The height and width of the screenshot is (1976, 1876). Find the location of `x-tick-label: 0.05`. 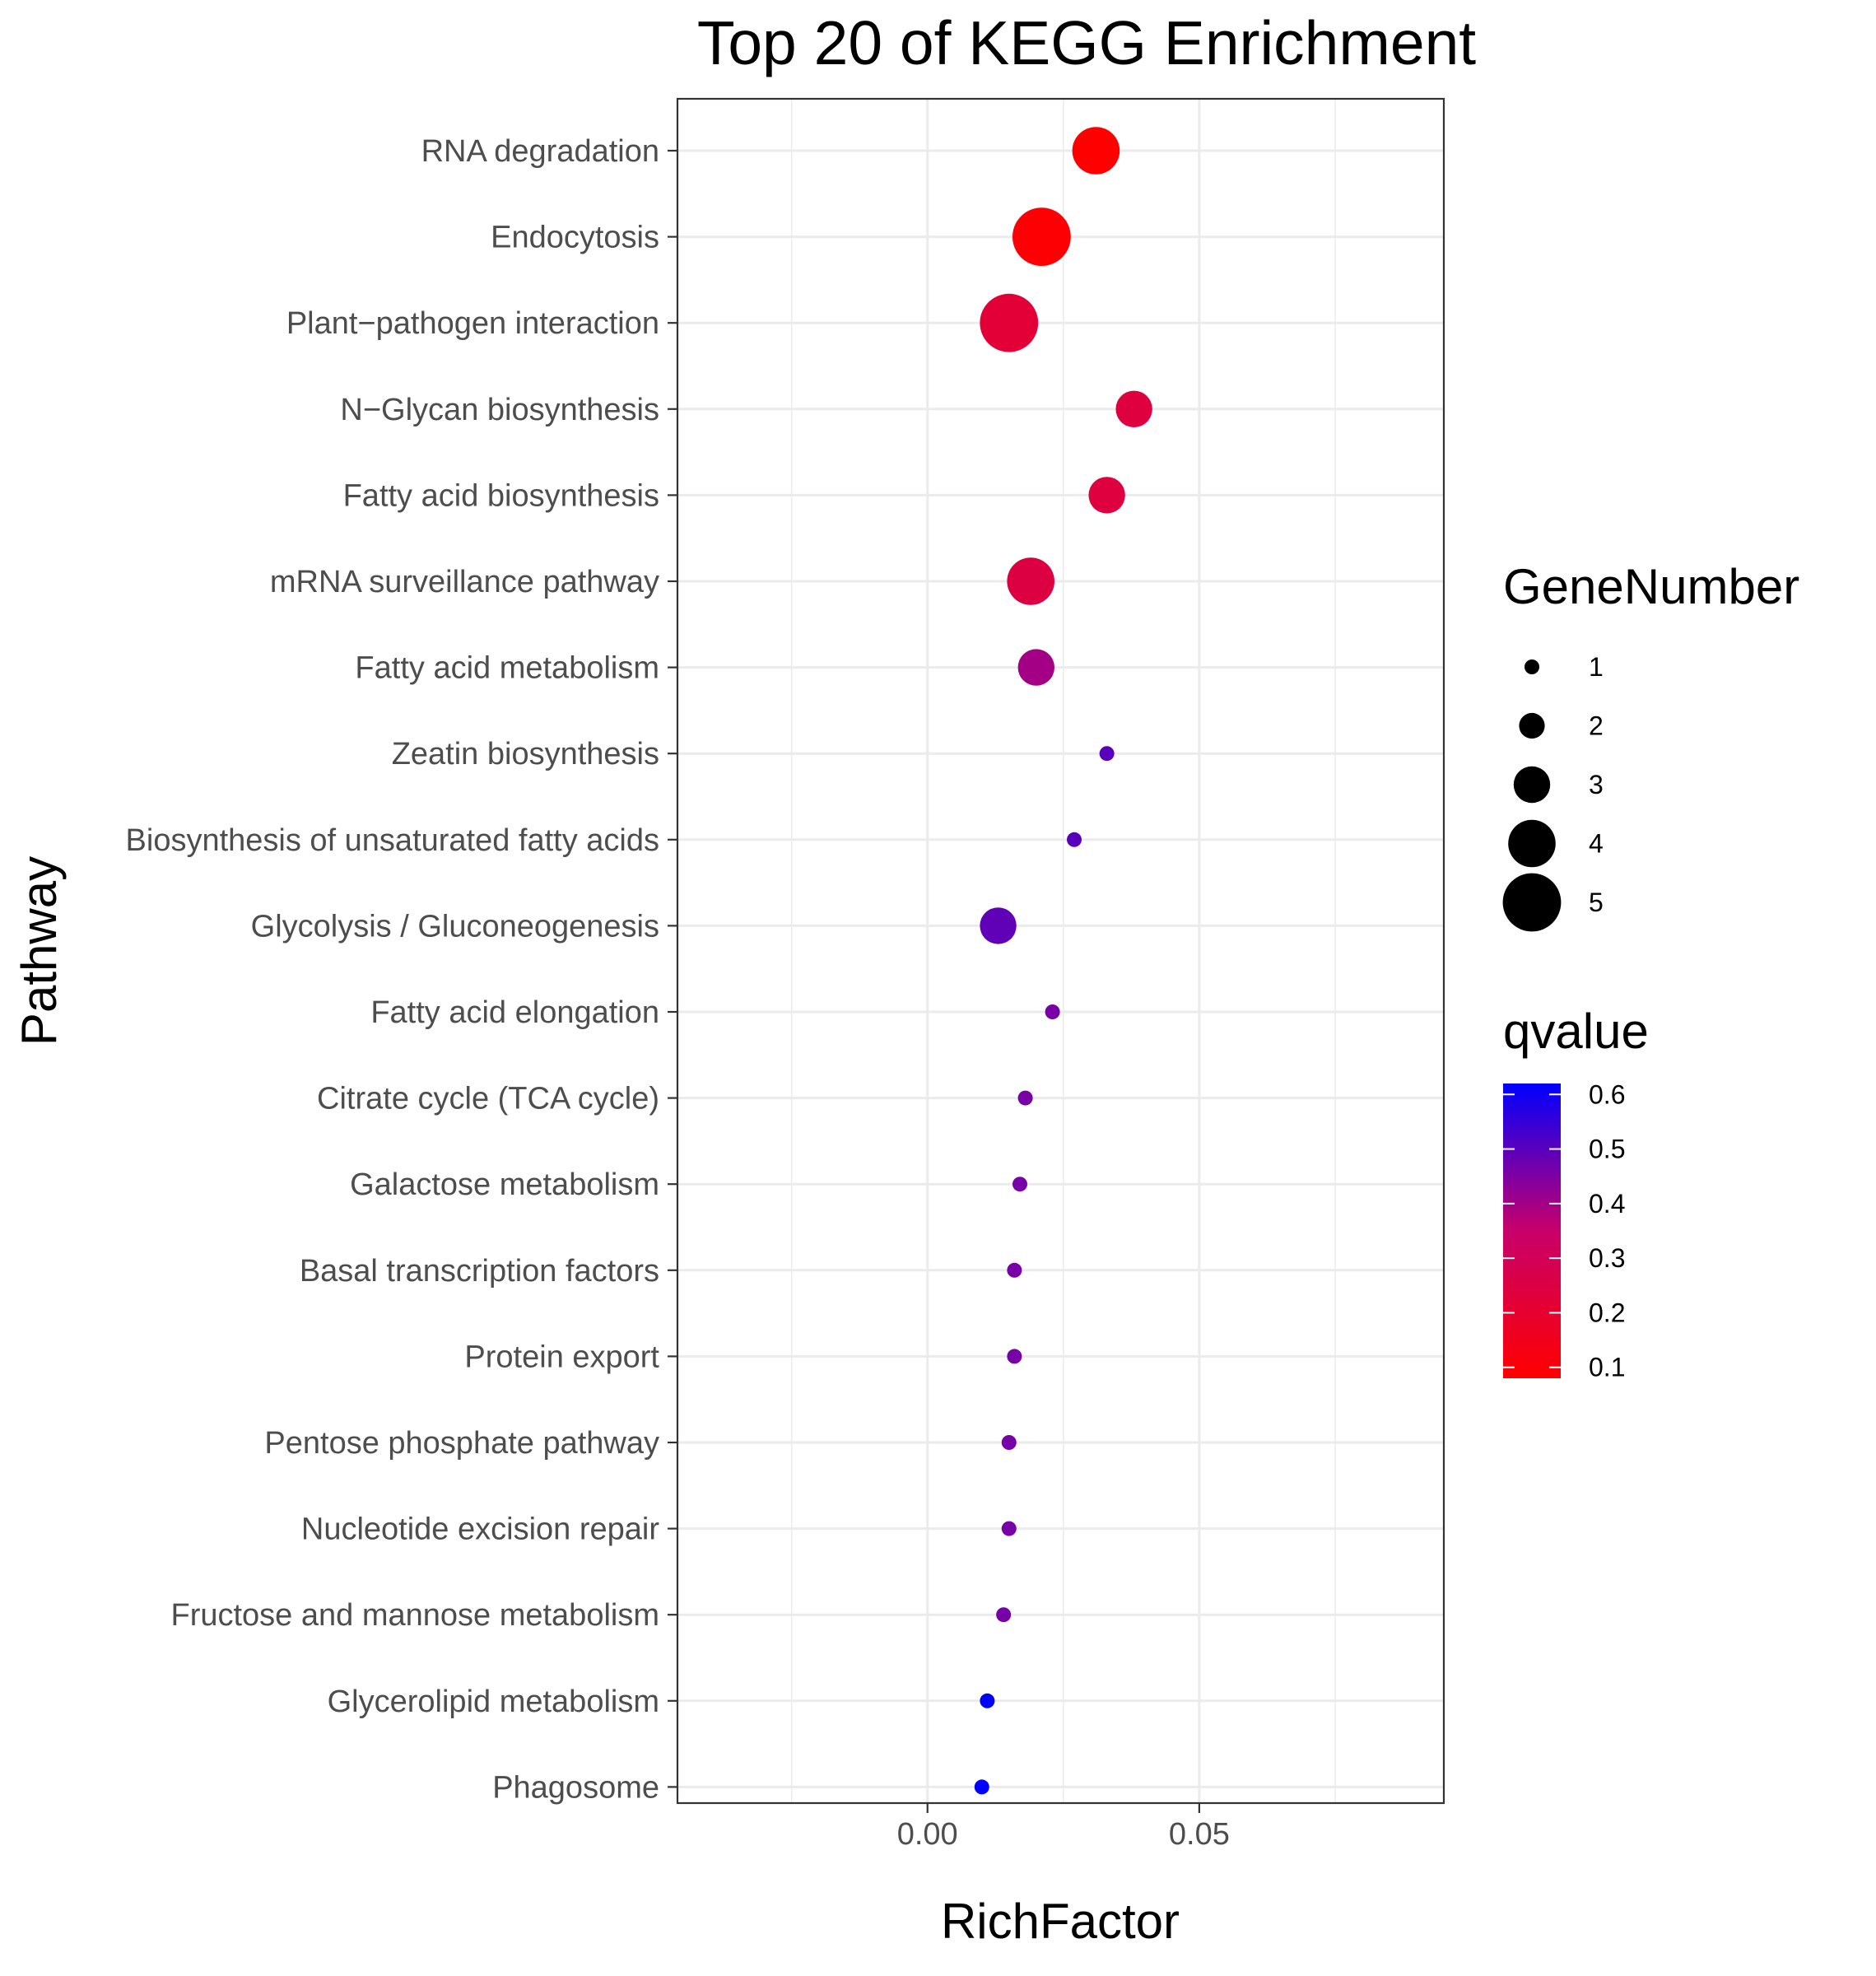

x-tick-label: 0.05 is located at coordinates (1199, 1834).